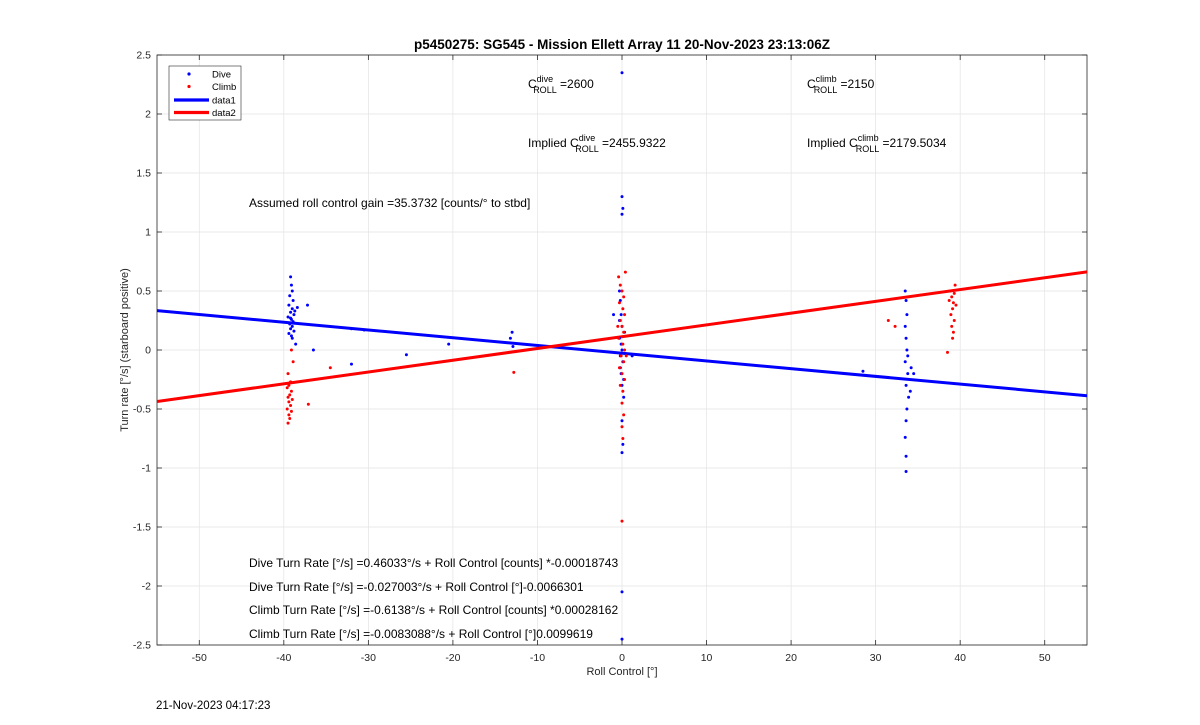 This screenshot has height=725, width=1200. I want to click on generated-timestamp: 21-Nov-2023 04:17:23, so click(213, 706).